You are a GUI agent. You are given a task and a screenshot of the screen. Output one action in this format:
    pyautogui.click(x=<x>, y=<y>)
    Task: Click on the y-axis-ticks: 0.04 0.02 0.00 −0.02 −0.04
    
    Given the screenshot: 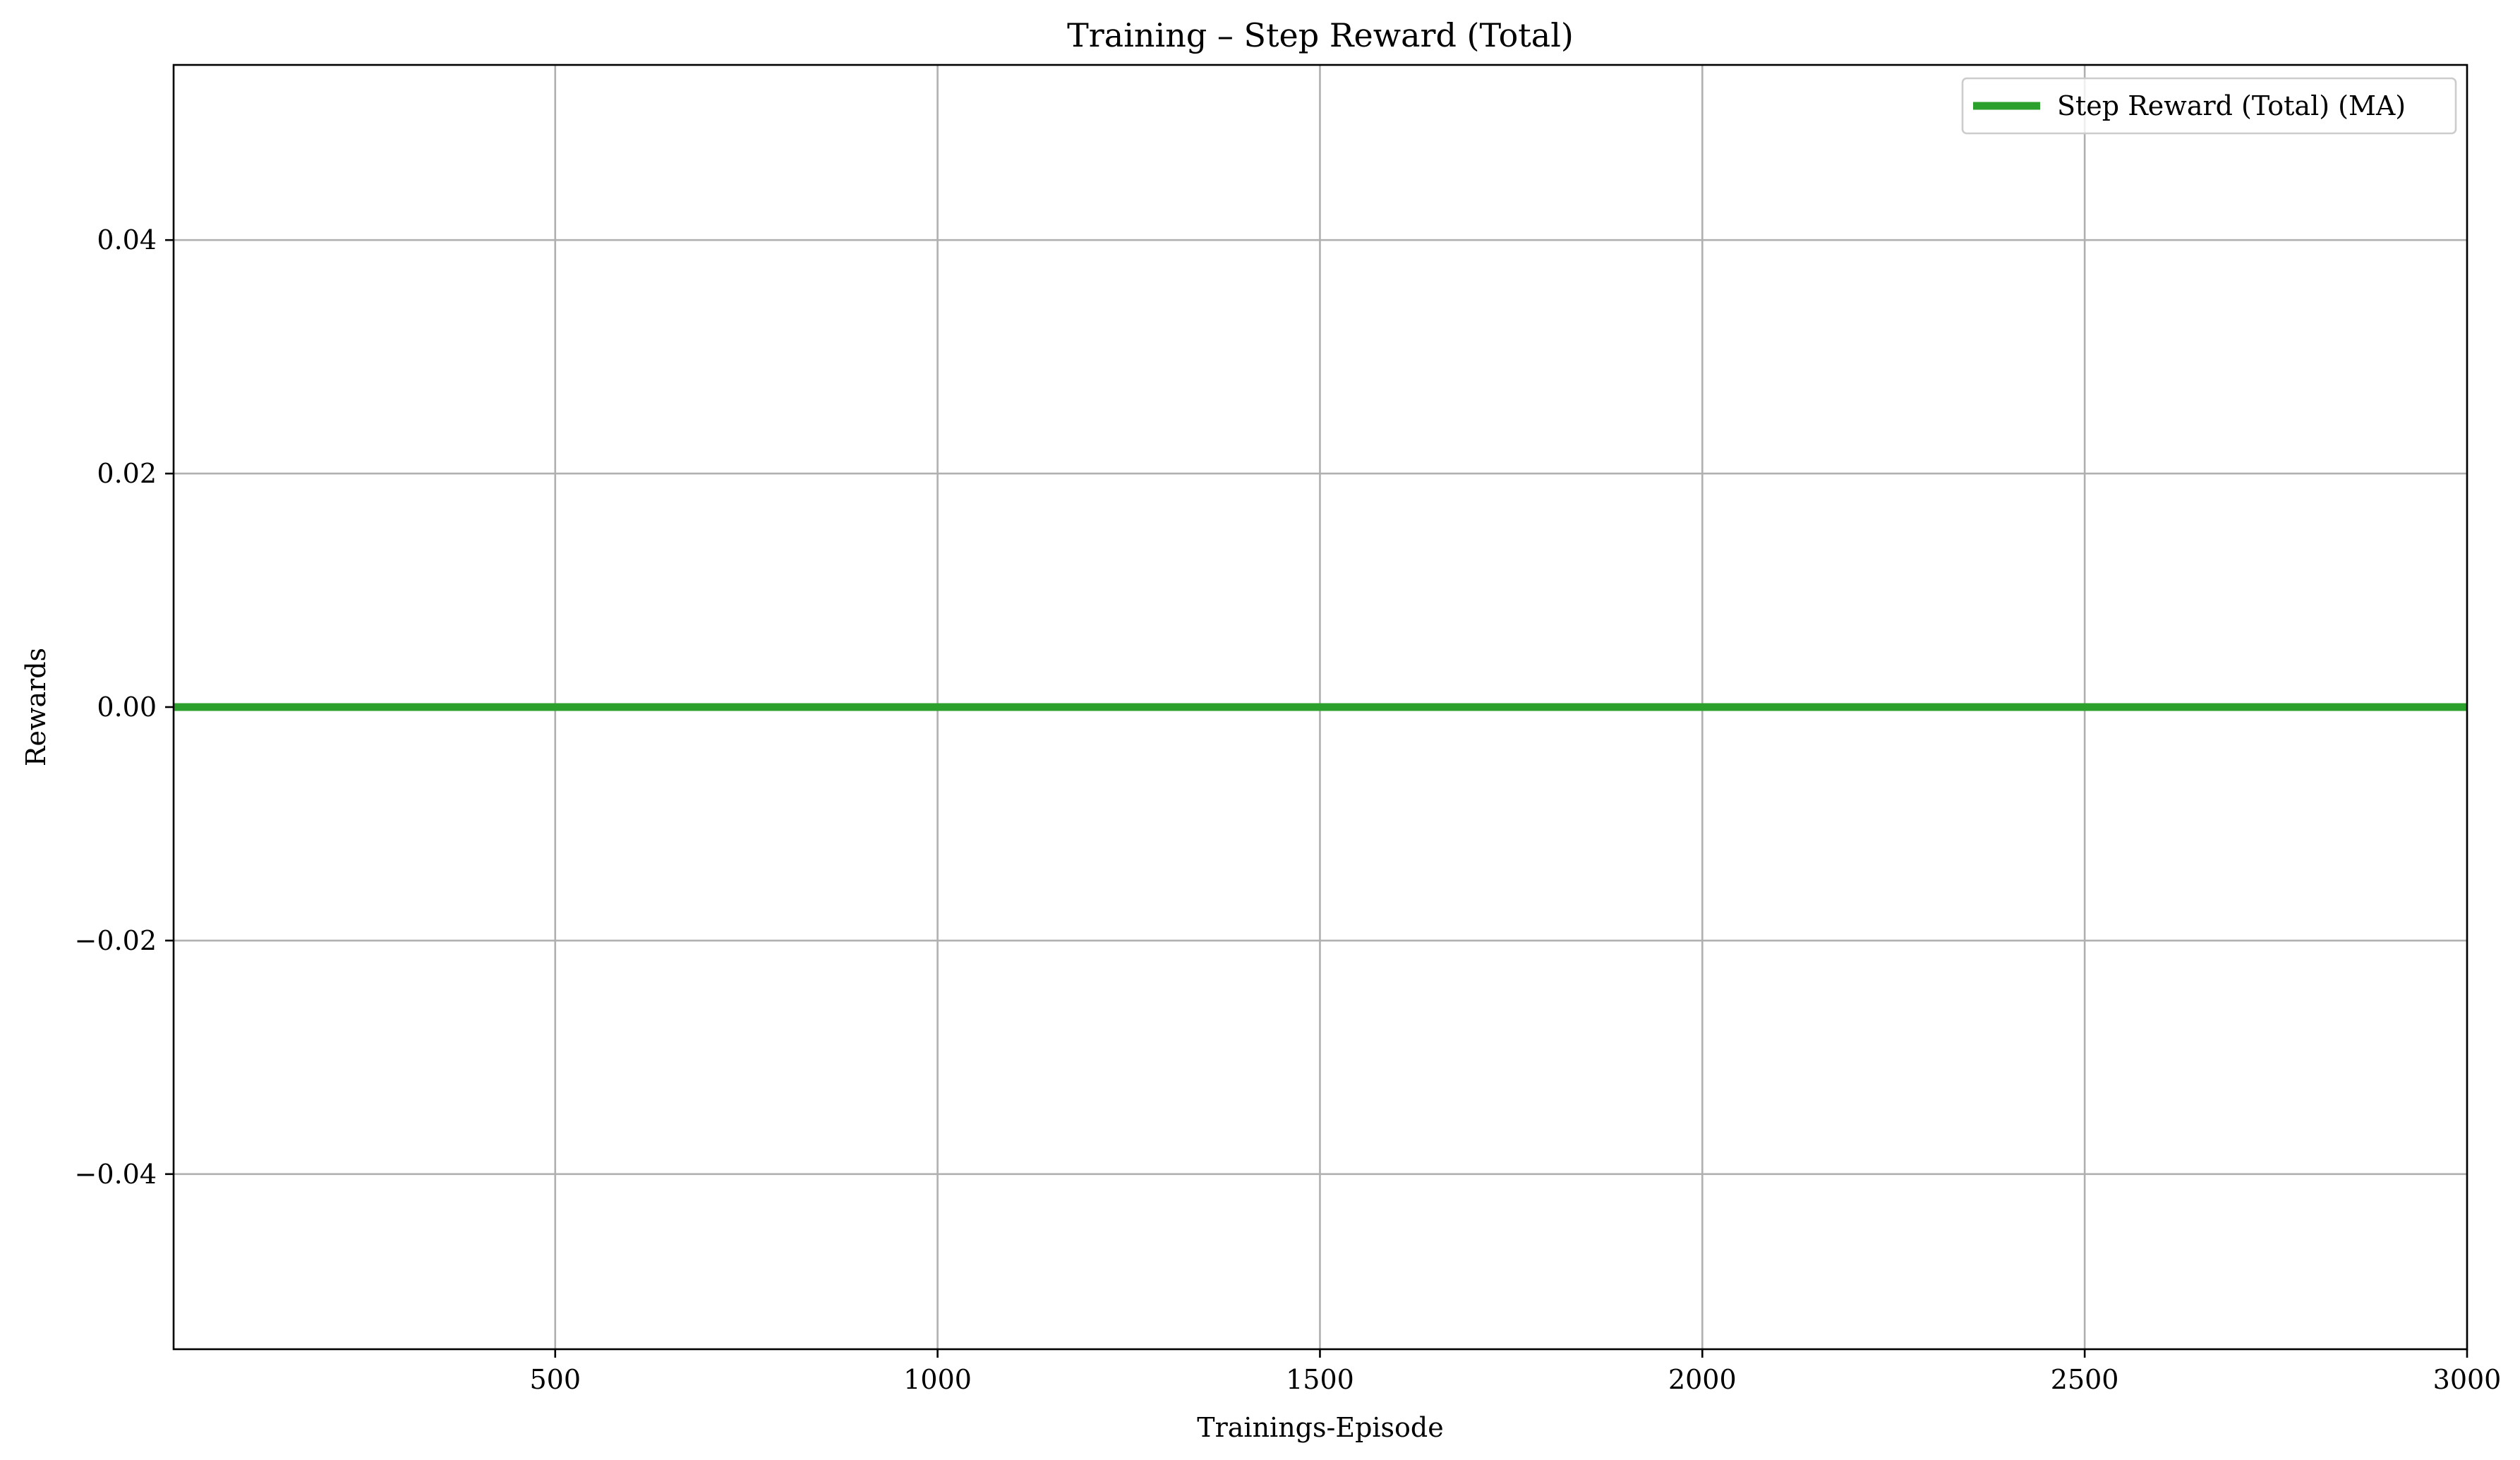 What is the action you would take?
    pyautogui.click(x=125, y=707)
    